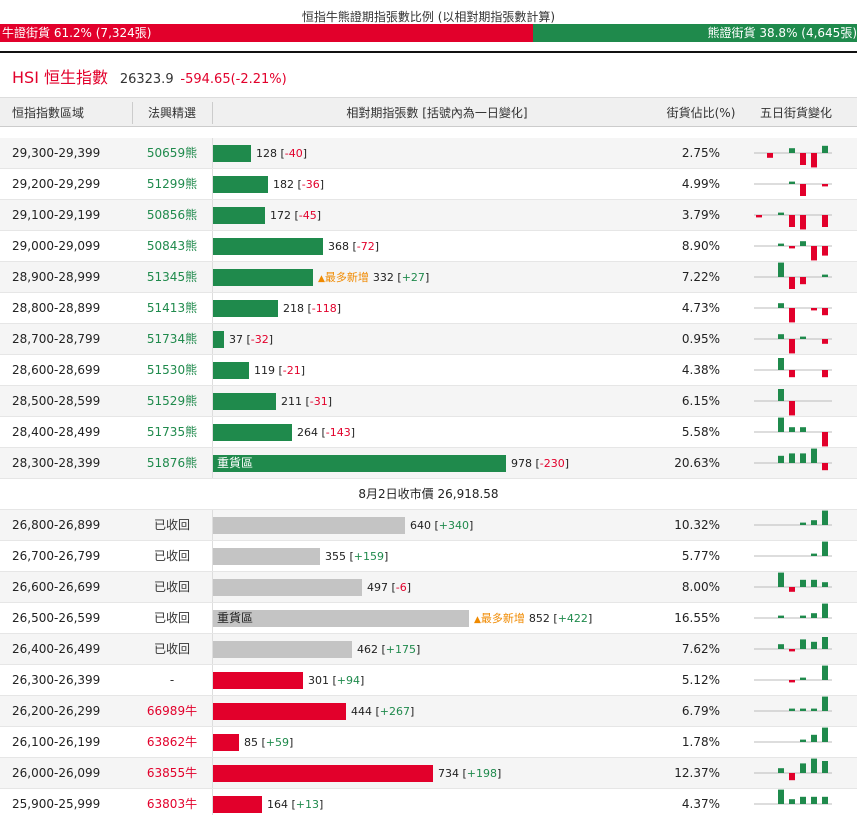 The width and height of the screenshot is (857, 815). What do you see at coordinates (56, 680) in the screenshot?
I see `range-cell: 26,300-26,399` at bounding box center [56, 680].